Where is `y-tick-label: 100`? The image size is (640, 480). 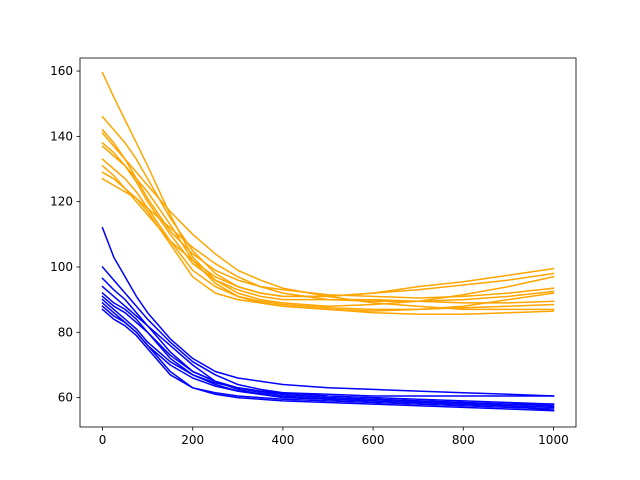
y-tick-label: 100 is located at coordinates (61, 267).